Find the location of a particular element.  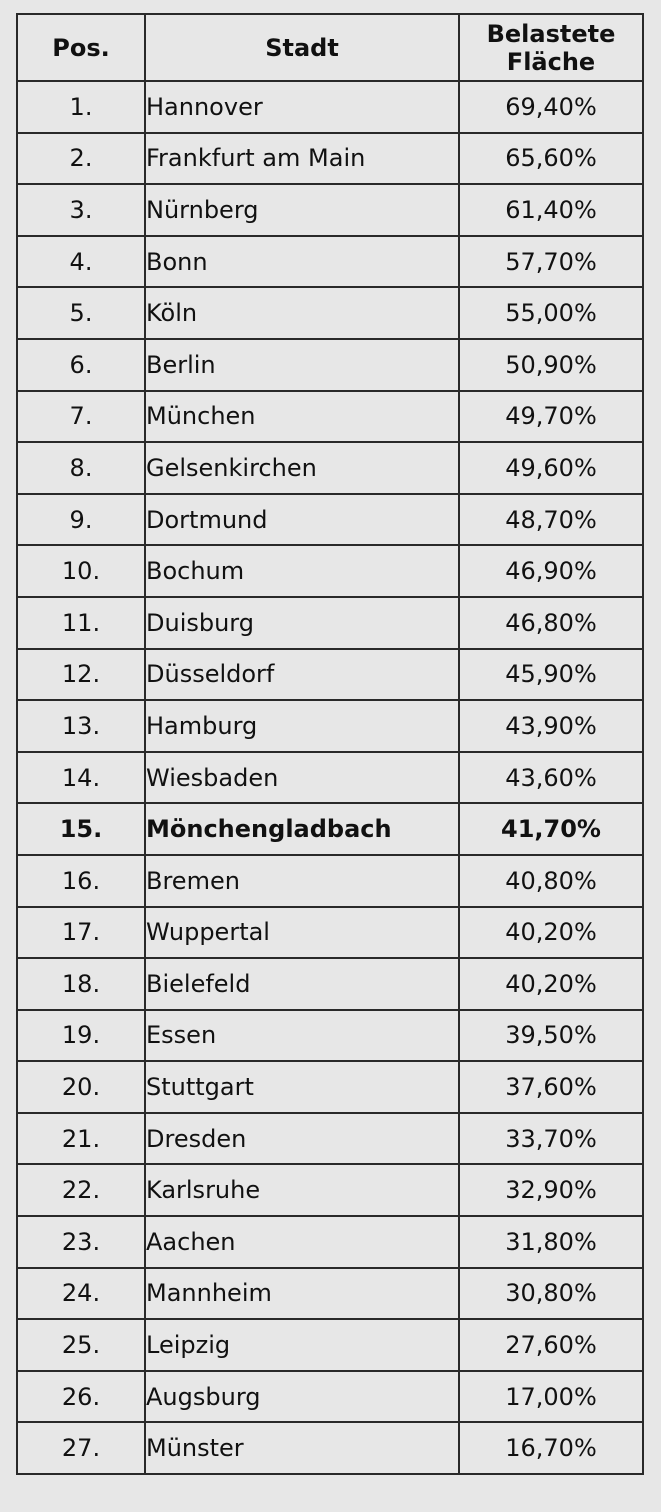

city-cell: Dortmund is located at coordinates (302, 519).